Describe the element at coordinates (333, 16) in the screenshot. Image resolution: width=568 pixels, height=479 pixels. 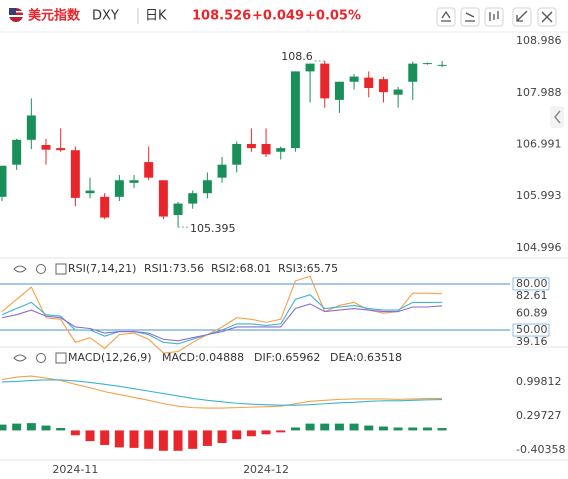
I see `change-pct: +0.05%` at that location.